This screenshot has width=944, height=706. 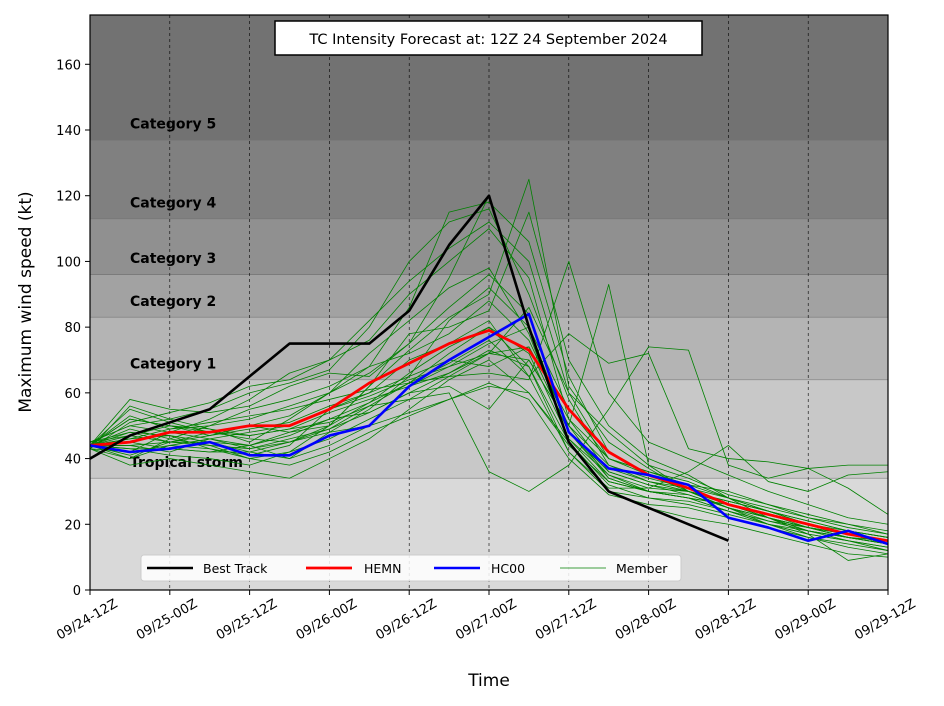 What do you see at coordinates (247, 620) in the screenshot?
I see `x-tick-label: 09/25-12Z` at bounding box center [247, 620].